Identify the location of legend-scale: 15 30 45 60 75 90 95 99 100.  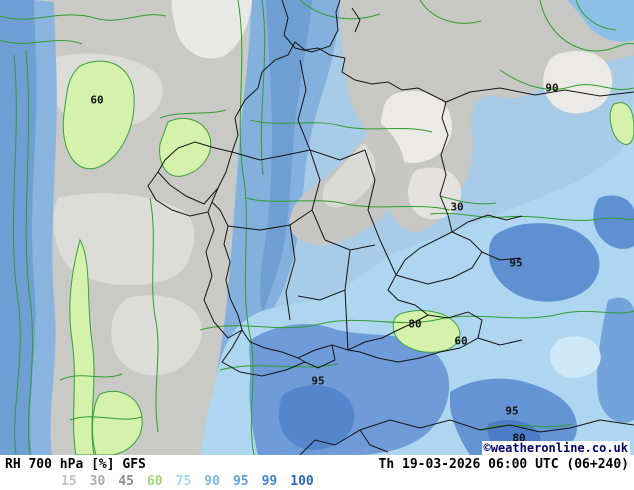
(187, 481).